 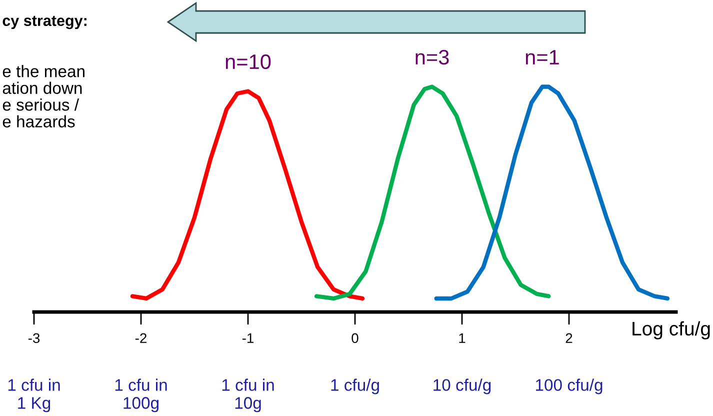 I want to click on annotation: e the mean ation down e serious / e hazards, so click(x=43, y=96).